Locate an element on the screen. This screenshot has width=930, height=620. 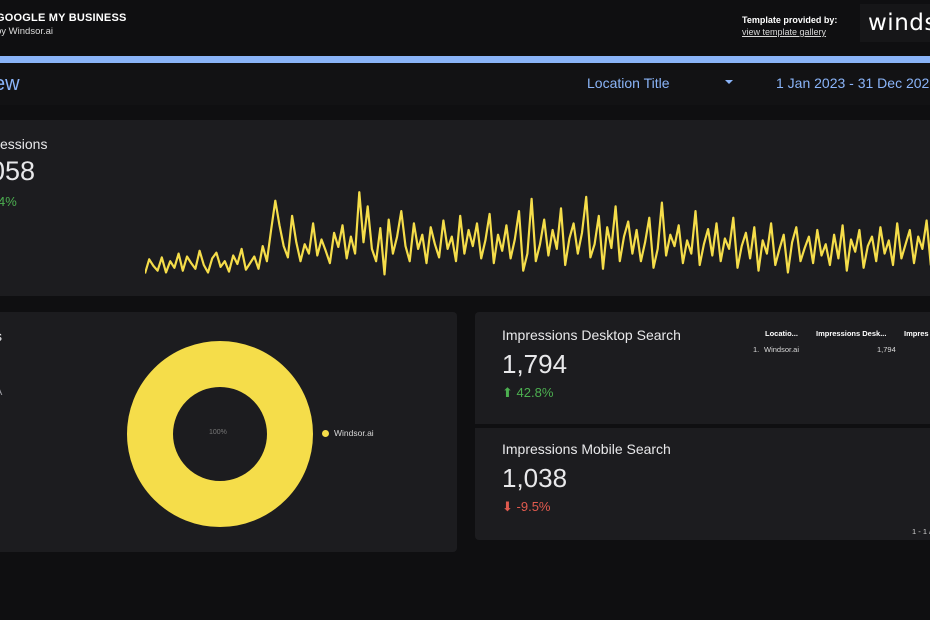
donut-card-subtitle: A is located at coordinates (1, 392).